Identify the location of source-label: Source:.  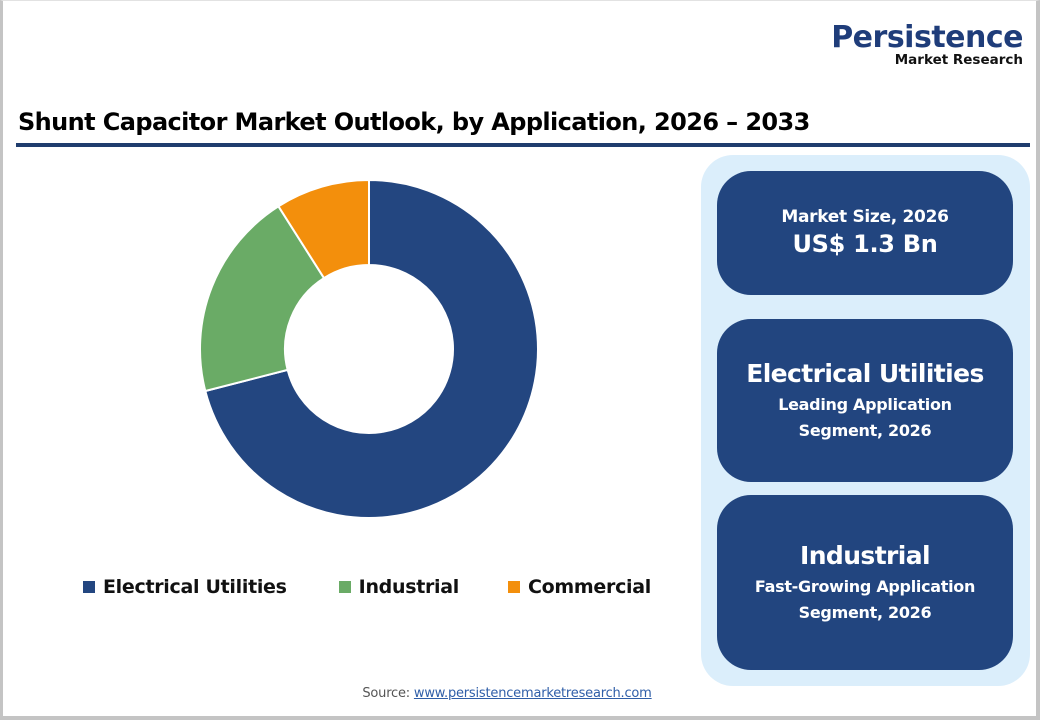
(388, 693).